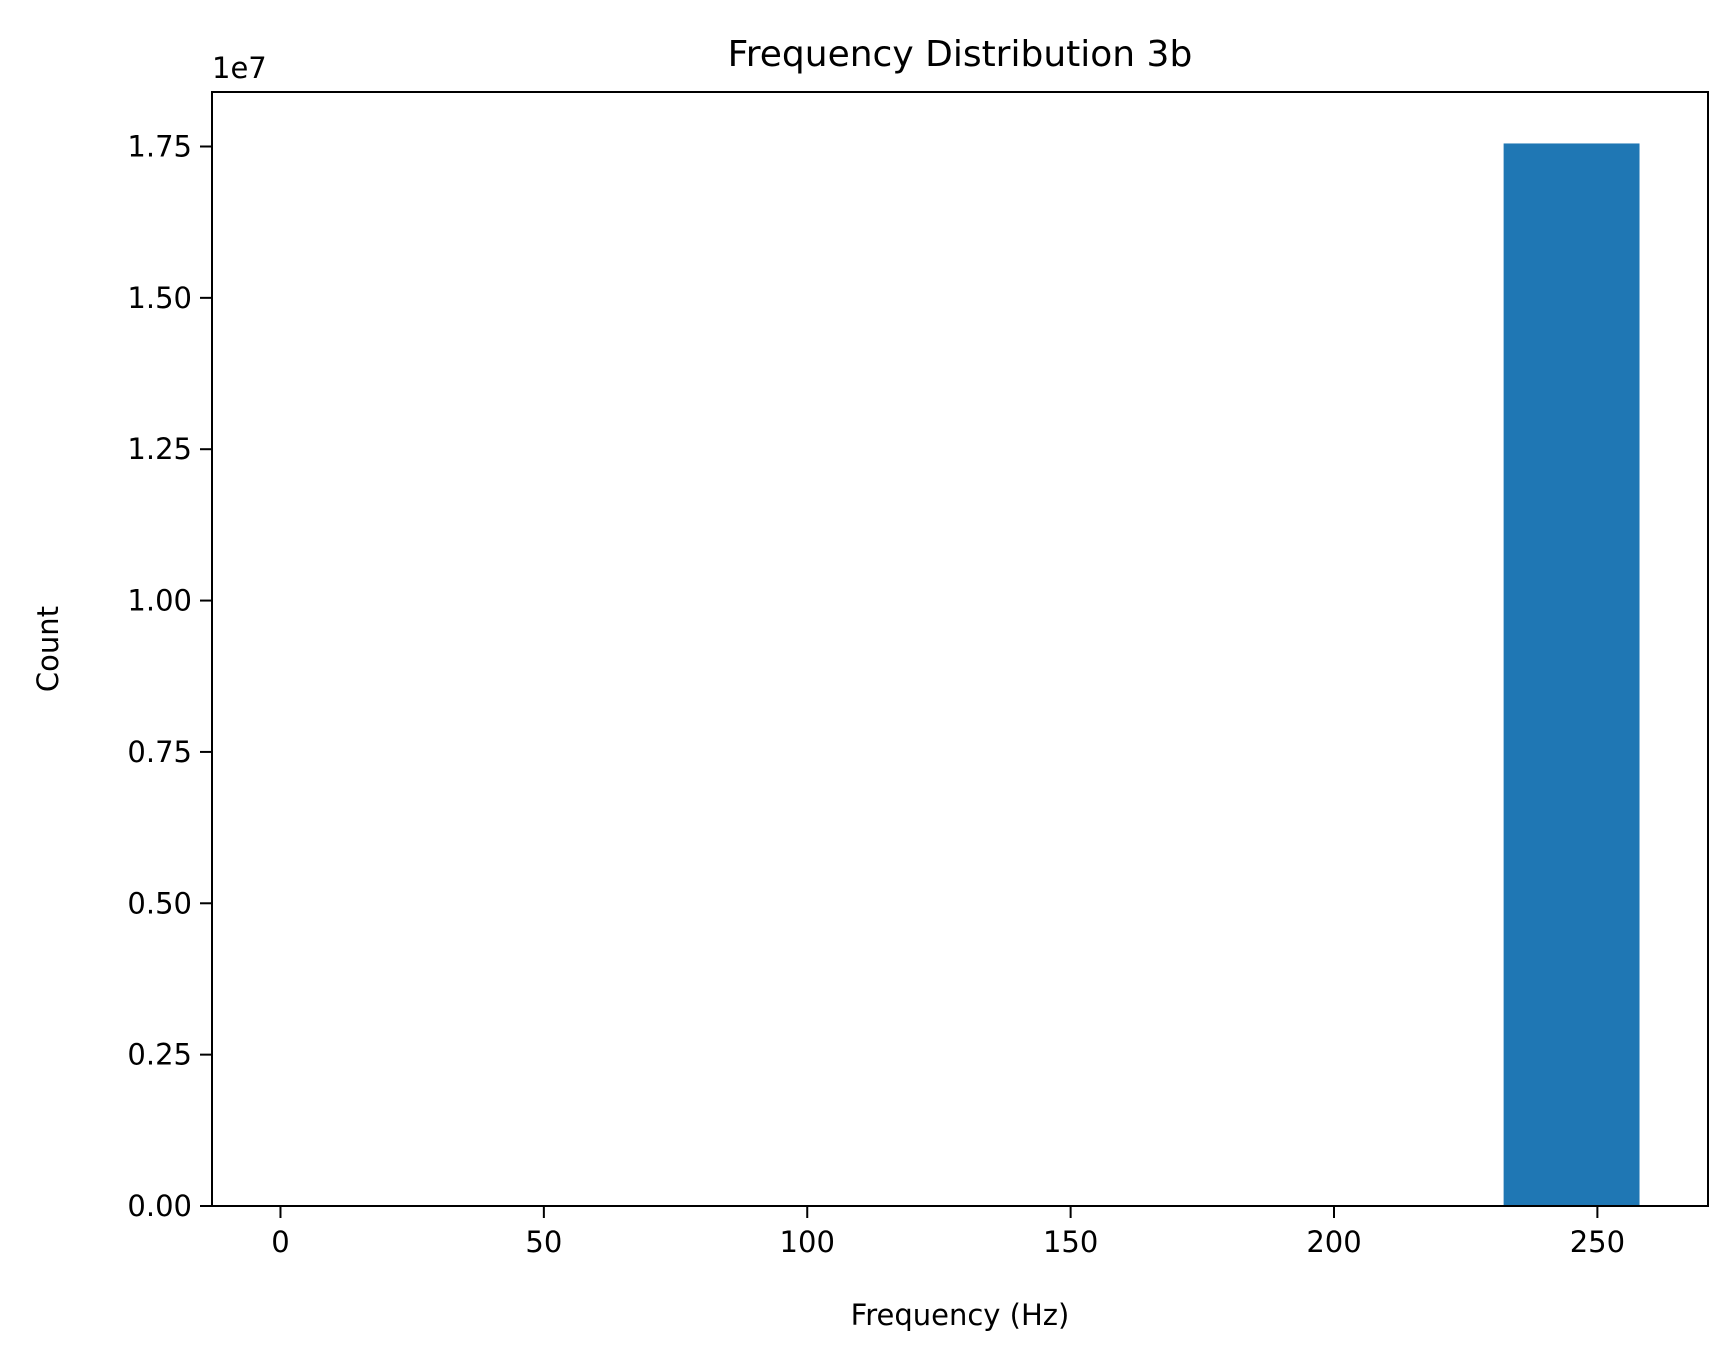  I want to click on x-tick-label: 200, so click(1333, 1242).